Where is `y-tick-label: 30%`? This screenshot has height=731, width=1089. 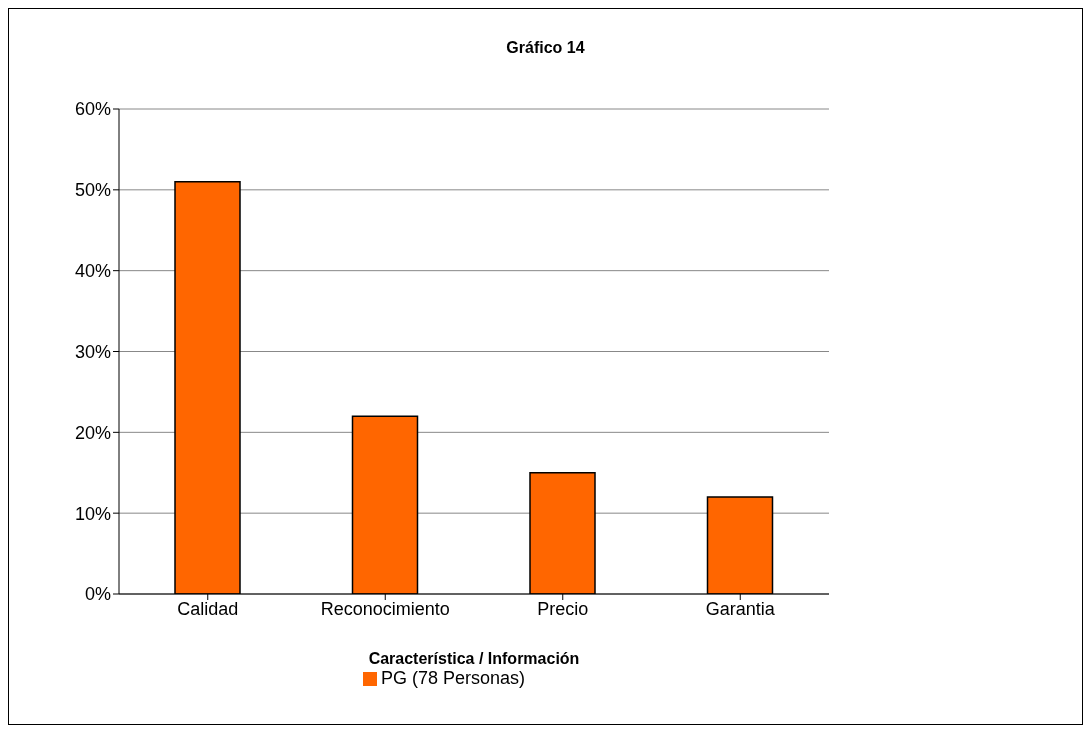 y-tick-label: 30% is located at coordinates (92, 351).